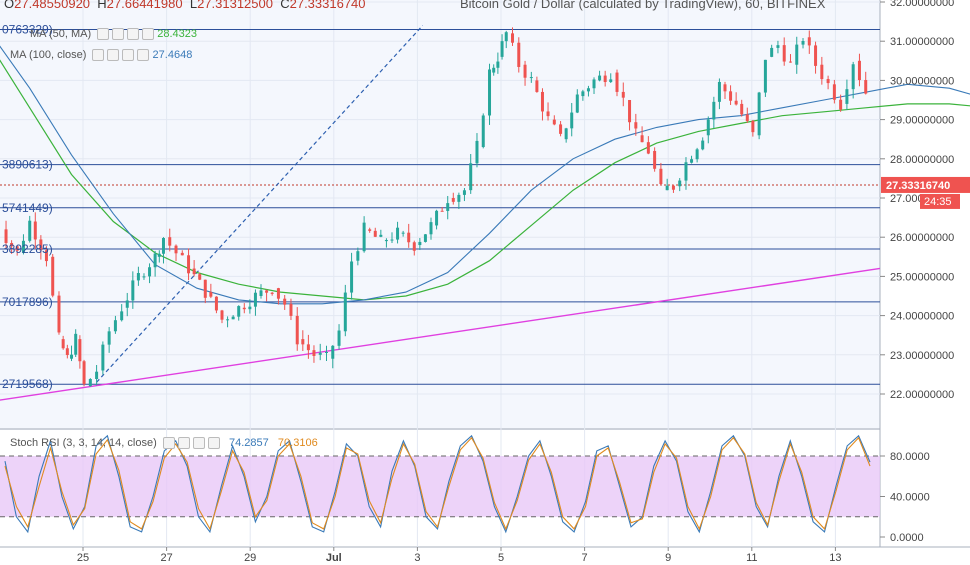  I want to click on time-tick-label-5: 5, so click(501, 558).